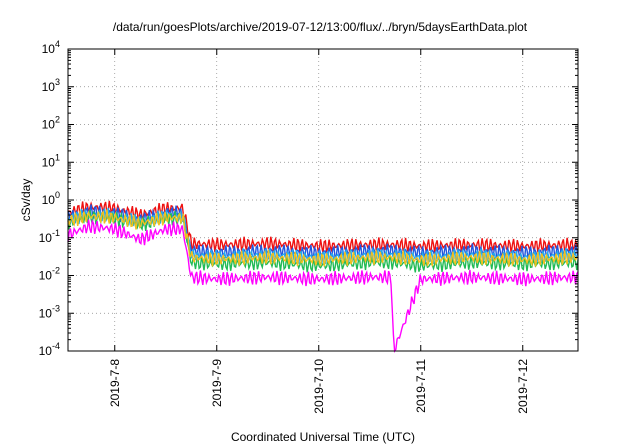 The width and height of the screenshot is (640, 448). What do you see at coordinates (523, 386) in the screenshot?
I see `x-tick-label: 2019-7-12` at bounding box center [523, 386].